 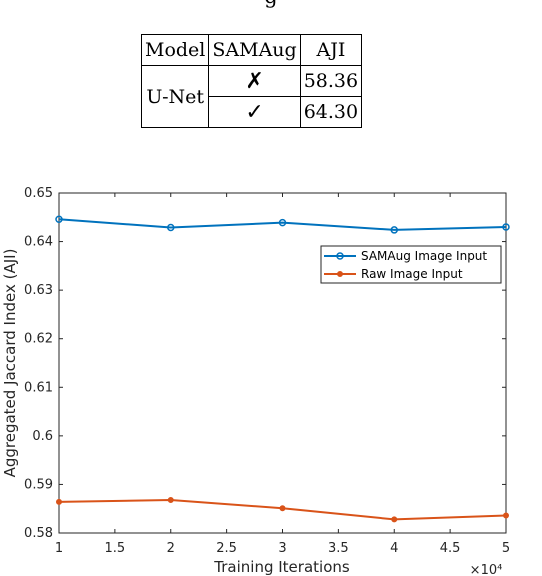 I want to click on table-row: U-Net ✗ 58.36, so click(x=251, y=96).